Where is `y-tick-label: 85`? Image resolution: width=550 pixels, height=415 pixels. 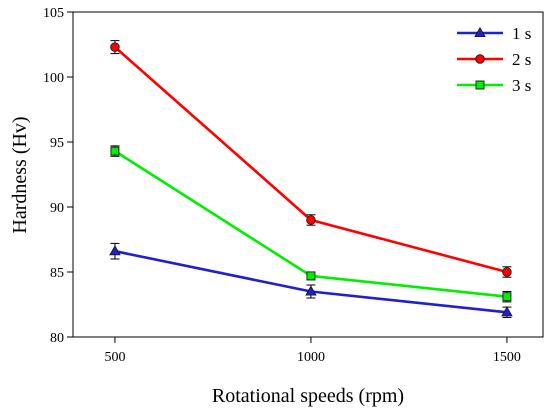 y-tick-label: 85 is located at coordinates (57, 273).